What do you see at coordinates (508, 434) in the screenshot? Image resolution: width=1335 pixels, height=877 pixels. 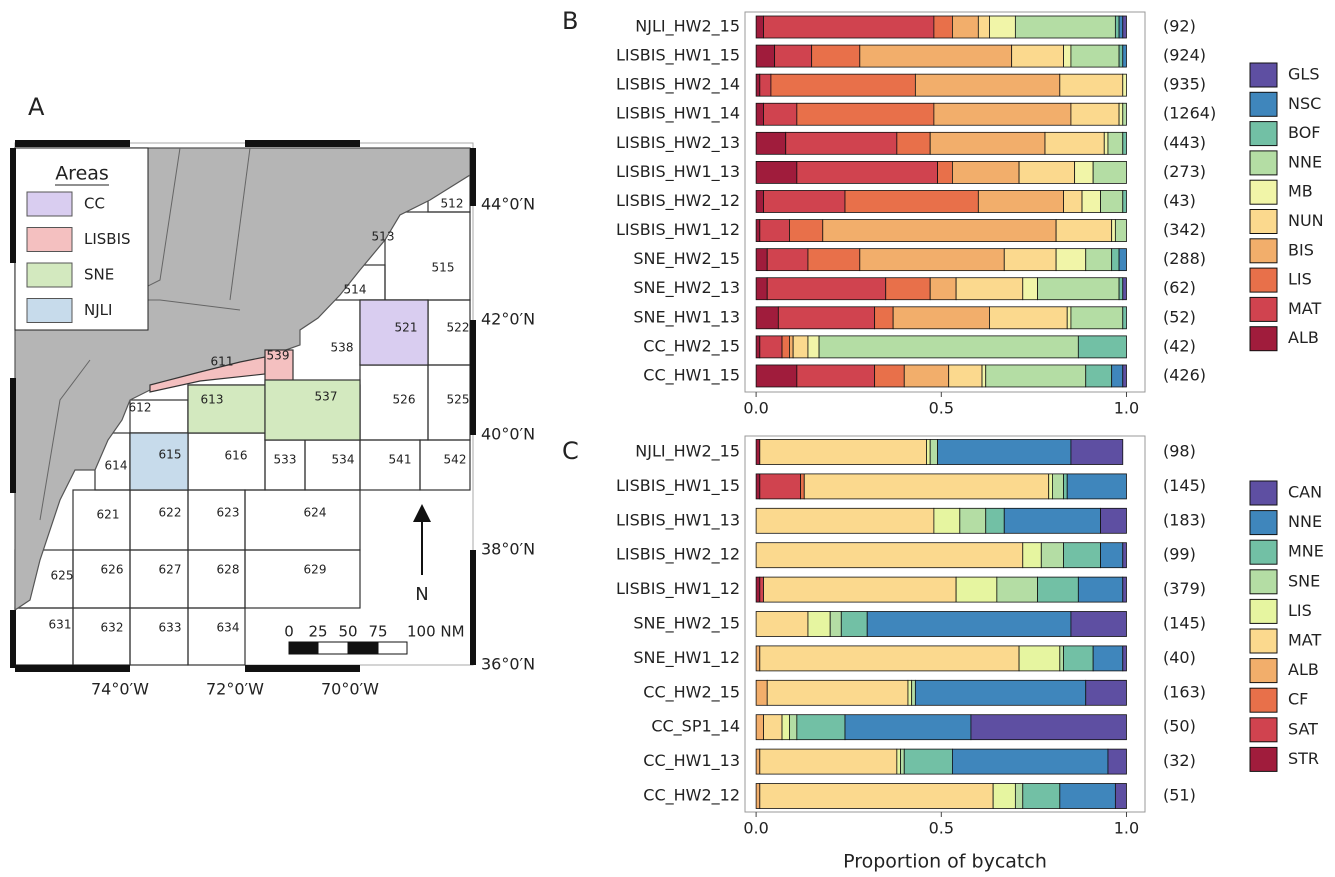 I see `lat-label: 40°0′N` at bounding box center [508, 434].